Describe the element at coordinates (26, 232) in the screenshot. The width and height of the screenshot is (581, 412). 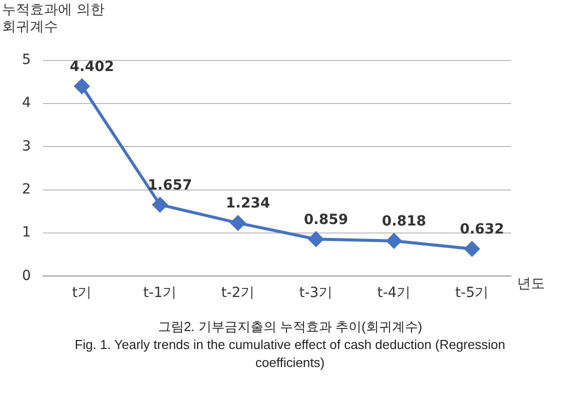
I see `y-tick-label: 1` at that location.